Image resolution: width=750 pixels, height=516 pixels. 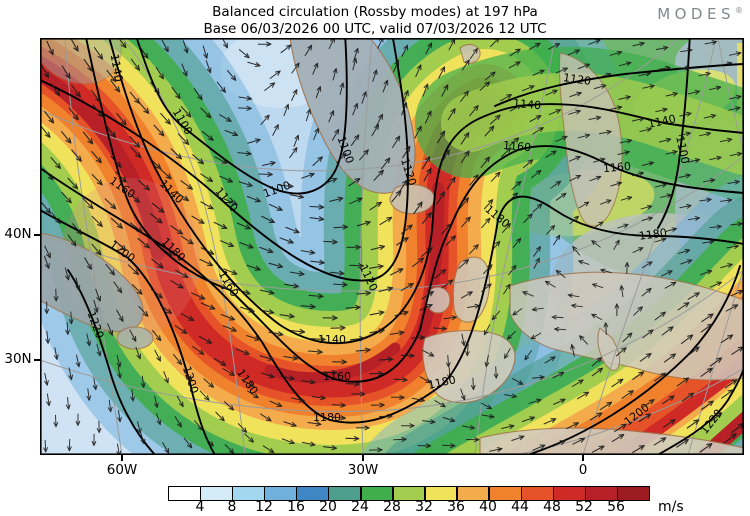 I want to click on colorbar-tick-value: 48, so click(x=552, y=507).